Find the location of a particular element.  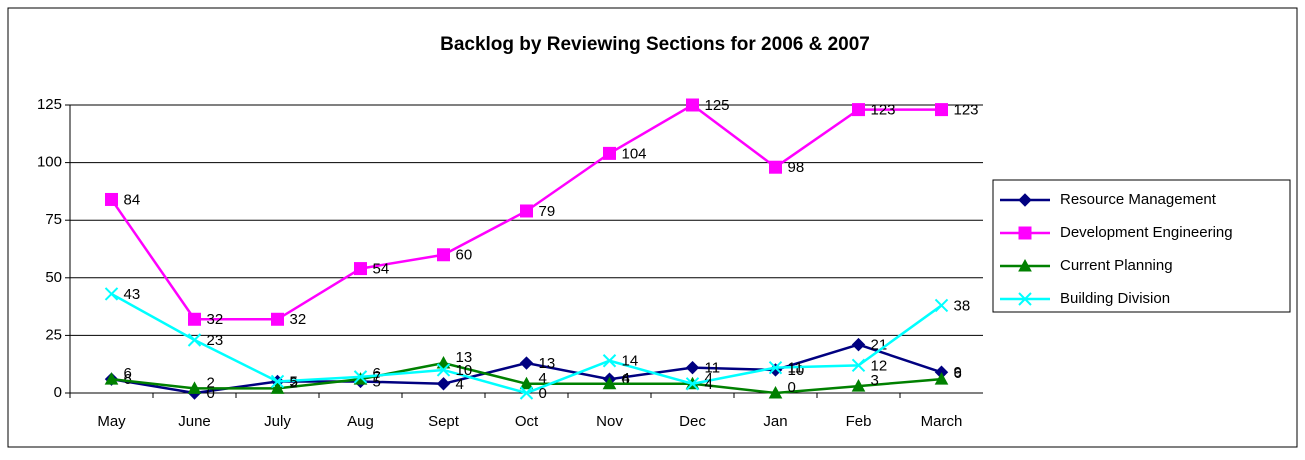

legend-label: Building Division is located at coordinates (1115, 298).